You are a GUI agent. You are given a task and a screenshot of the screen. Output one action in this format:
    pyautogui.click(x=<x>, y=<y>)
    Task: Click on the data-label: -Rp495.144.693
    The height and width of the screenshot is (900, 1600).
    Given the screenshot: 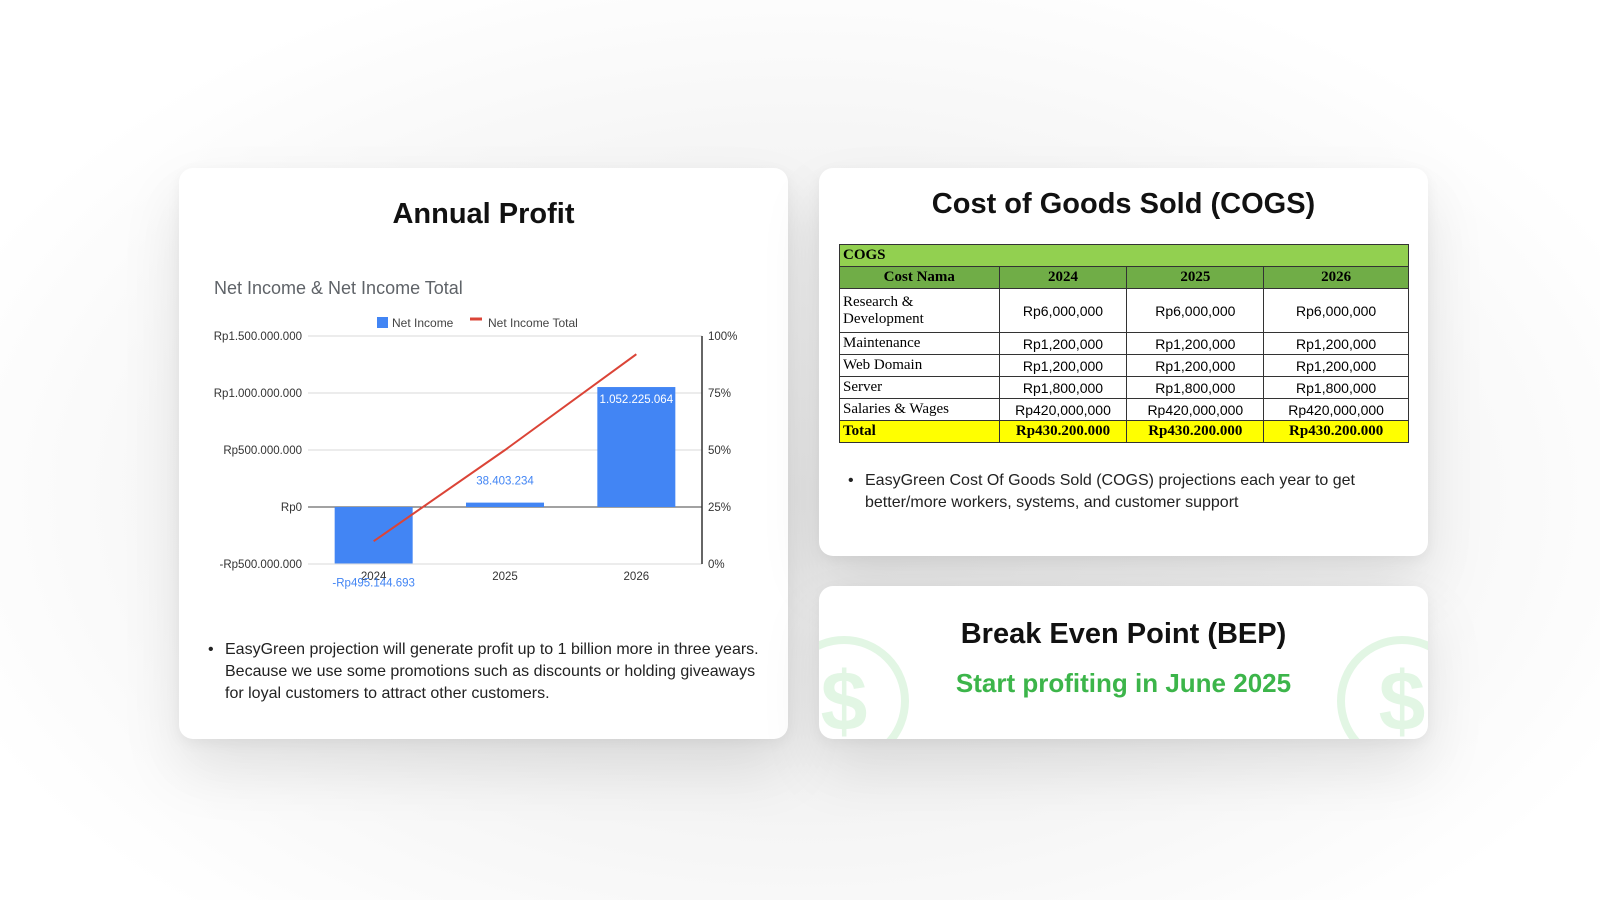 What is the action you would take?
    pyautogui.click(x=373, y=583)
    